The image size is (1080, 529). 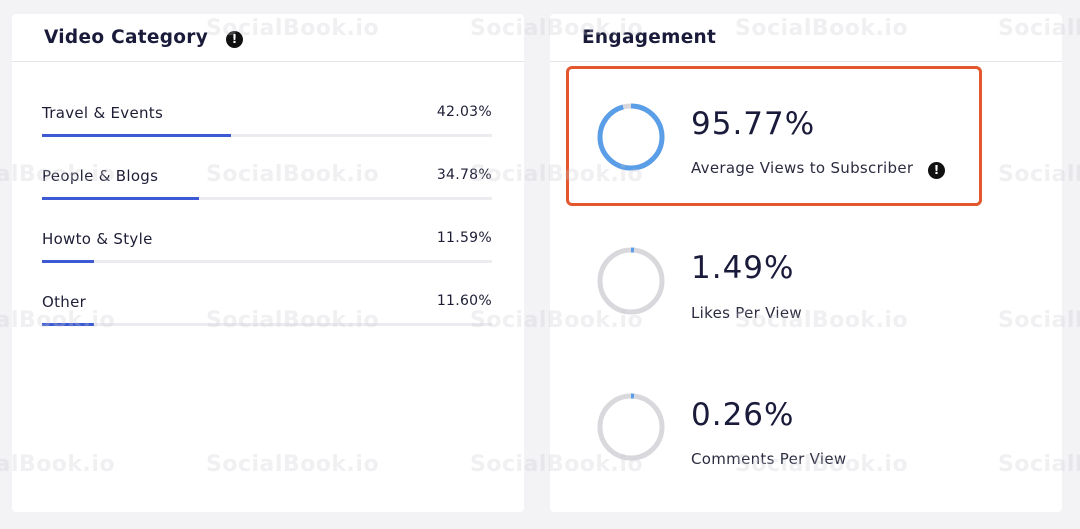 I want to click on category-percent: 11.60%, so click(x=464, y=301).